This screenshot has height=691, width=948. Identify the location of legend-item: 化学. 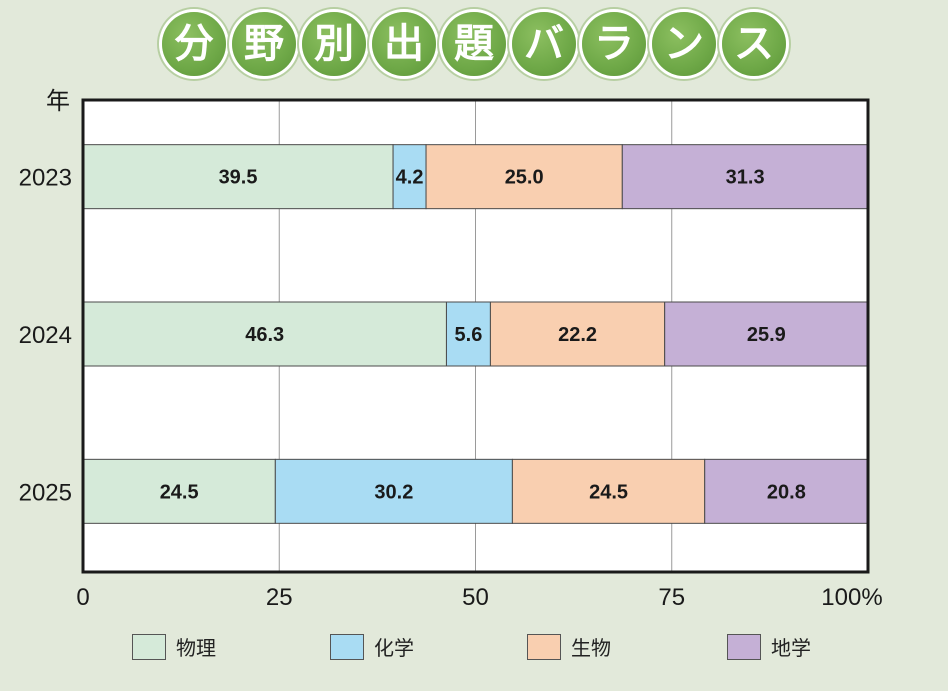
(372, 646).